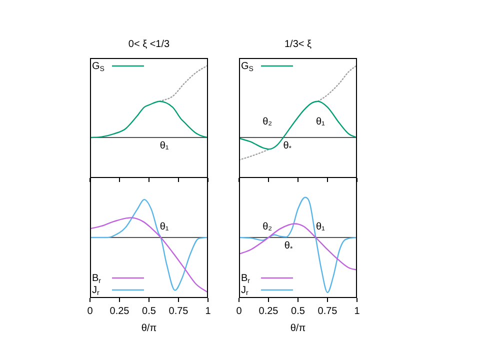  What do you see at coordinates (165, 146) in the screenshot?
I see `text: θ₁` at bounding box center [165, 146].